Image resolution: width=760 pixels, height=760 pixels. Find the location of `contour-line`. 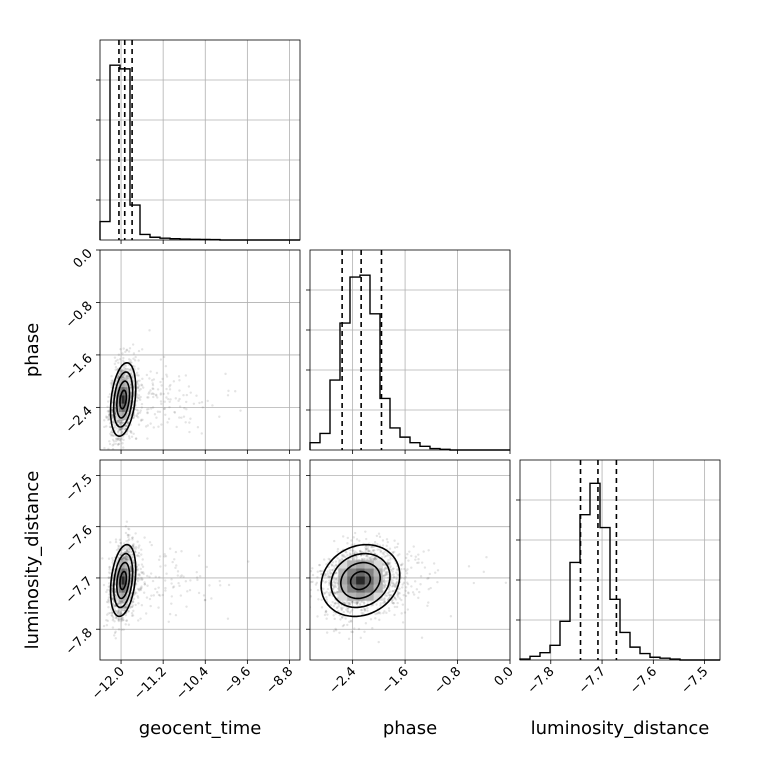

contour-line is located at coordinates (123, 399).